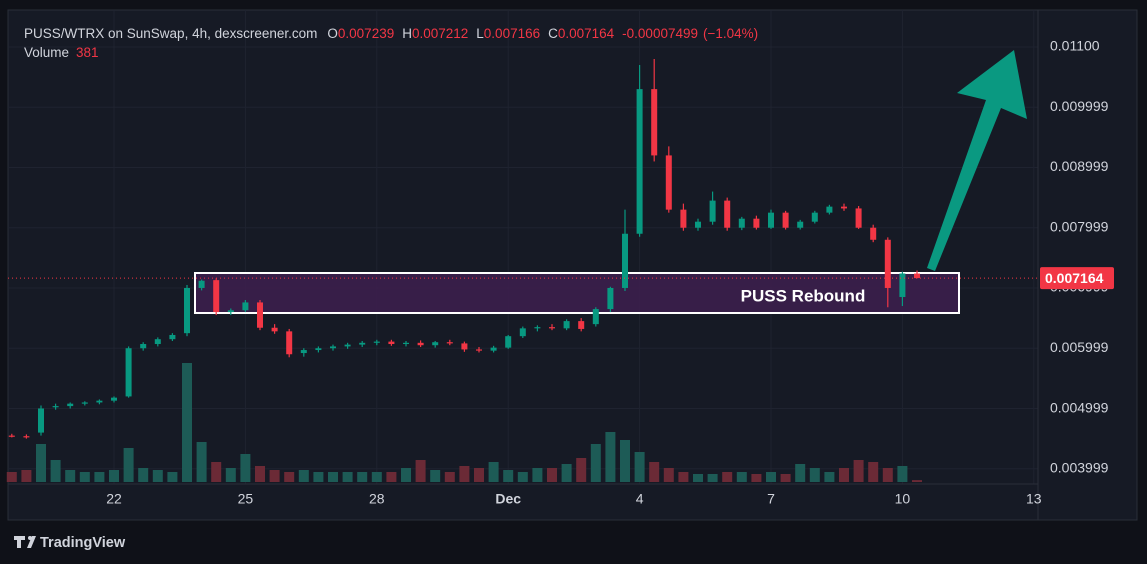  I want to click on logo-dot, so click(30, 538).